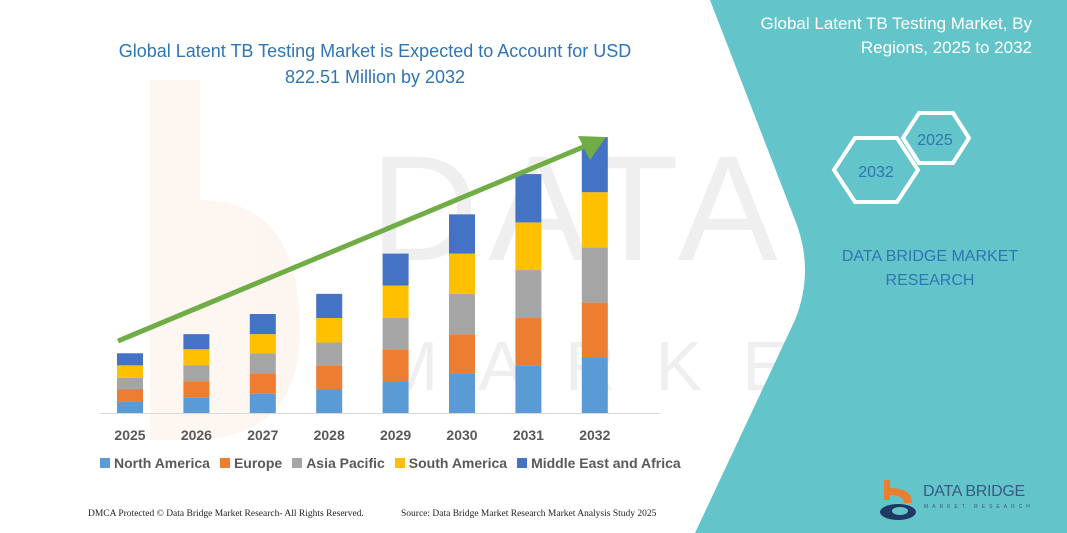  What do you see at coordinates (930, 268) in the screenshot?
I see `brand-name: DATA BRIDGE MARKET RESEARCH` at bounding box center [930, 268].